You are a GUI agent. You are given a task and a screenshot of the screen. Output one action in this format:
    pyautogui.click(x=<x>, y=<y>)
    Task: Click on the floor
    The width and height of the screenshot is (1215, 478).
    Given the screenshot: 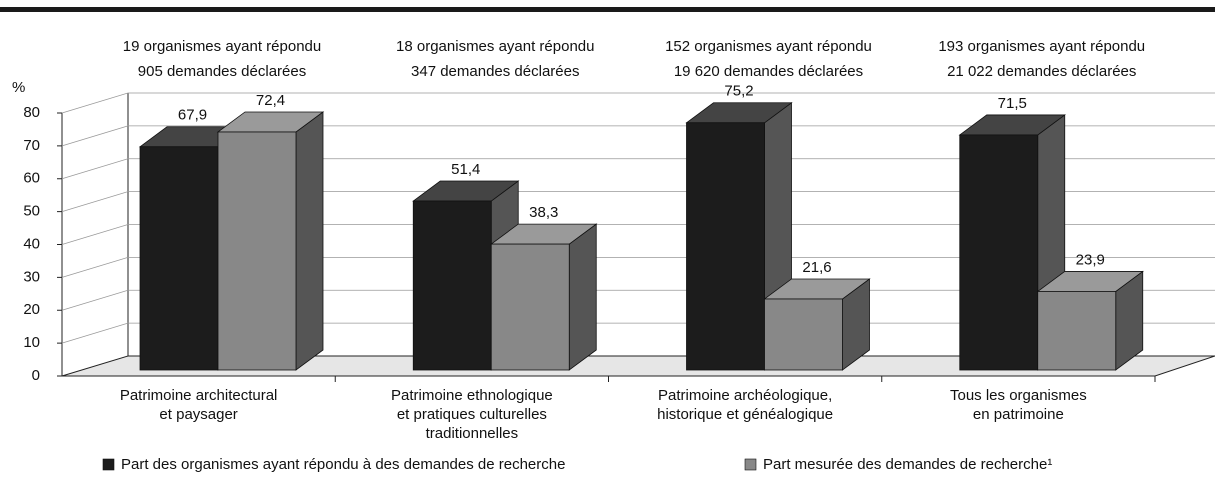 What is the action you would take?
    pyautogui.click(x=638, y=366)
    